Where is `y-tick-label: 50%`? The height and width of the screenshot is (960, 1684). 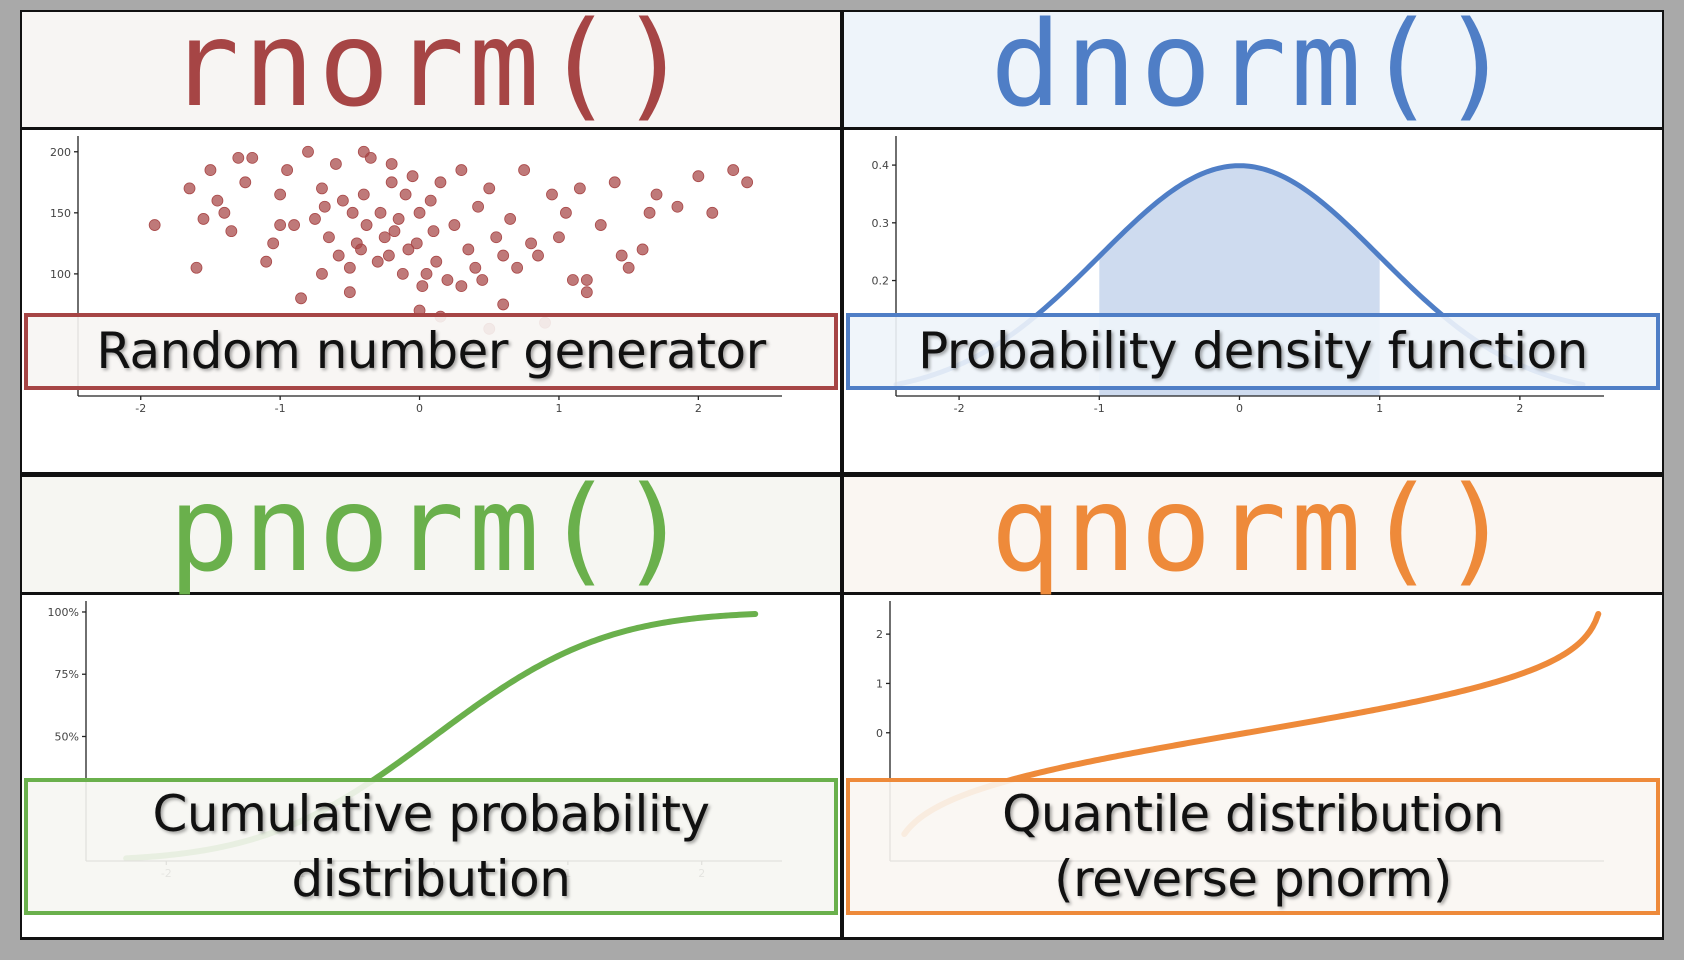
y-tick-label: 50% is located at coordinates (67, 736).